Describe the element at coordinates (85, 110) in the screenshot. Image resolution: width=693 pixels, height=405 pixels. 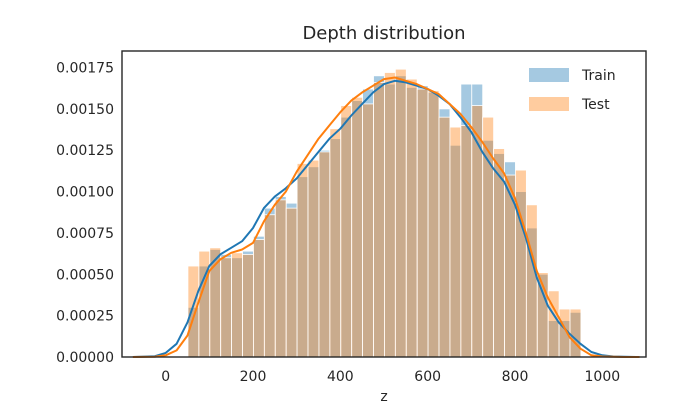
I see `y-tick-label: 0.00150` at that location.